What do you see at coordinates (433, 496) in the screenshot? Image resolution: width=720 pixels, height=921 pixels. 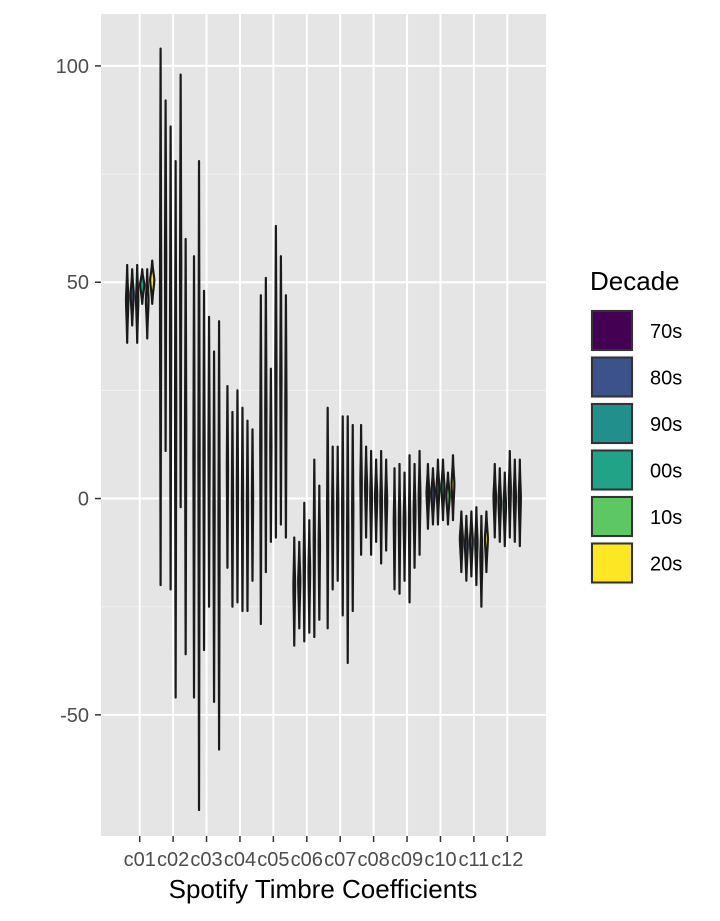 I see `violin-80s-c10` at bounding box center [433, 496].